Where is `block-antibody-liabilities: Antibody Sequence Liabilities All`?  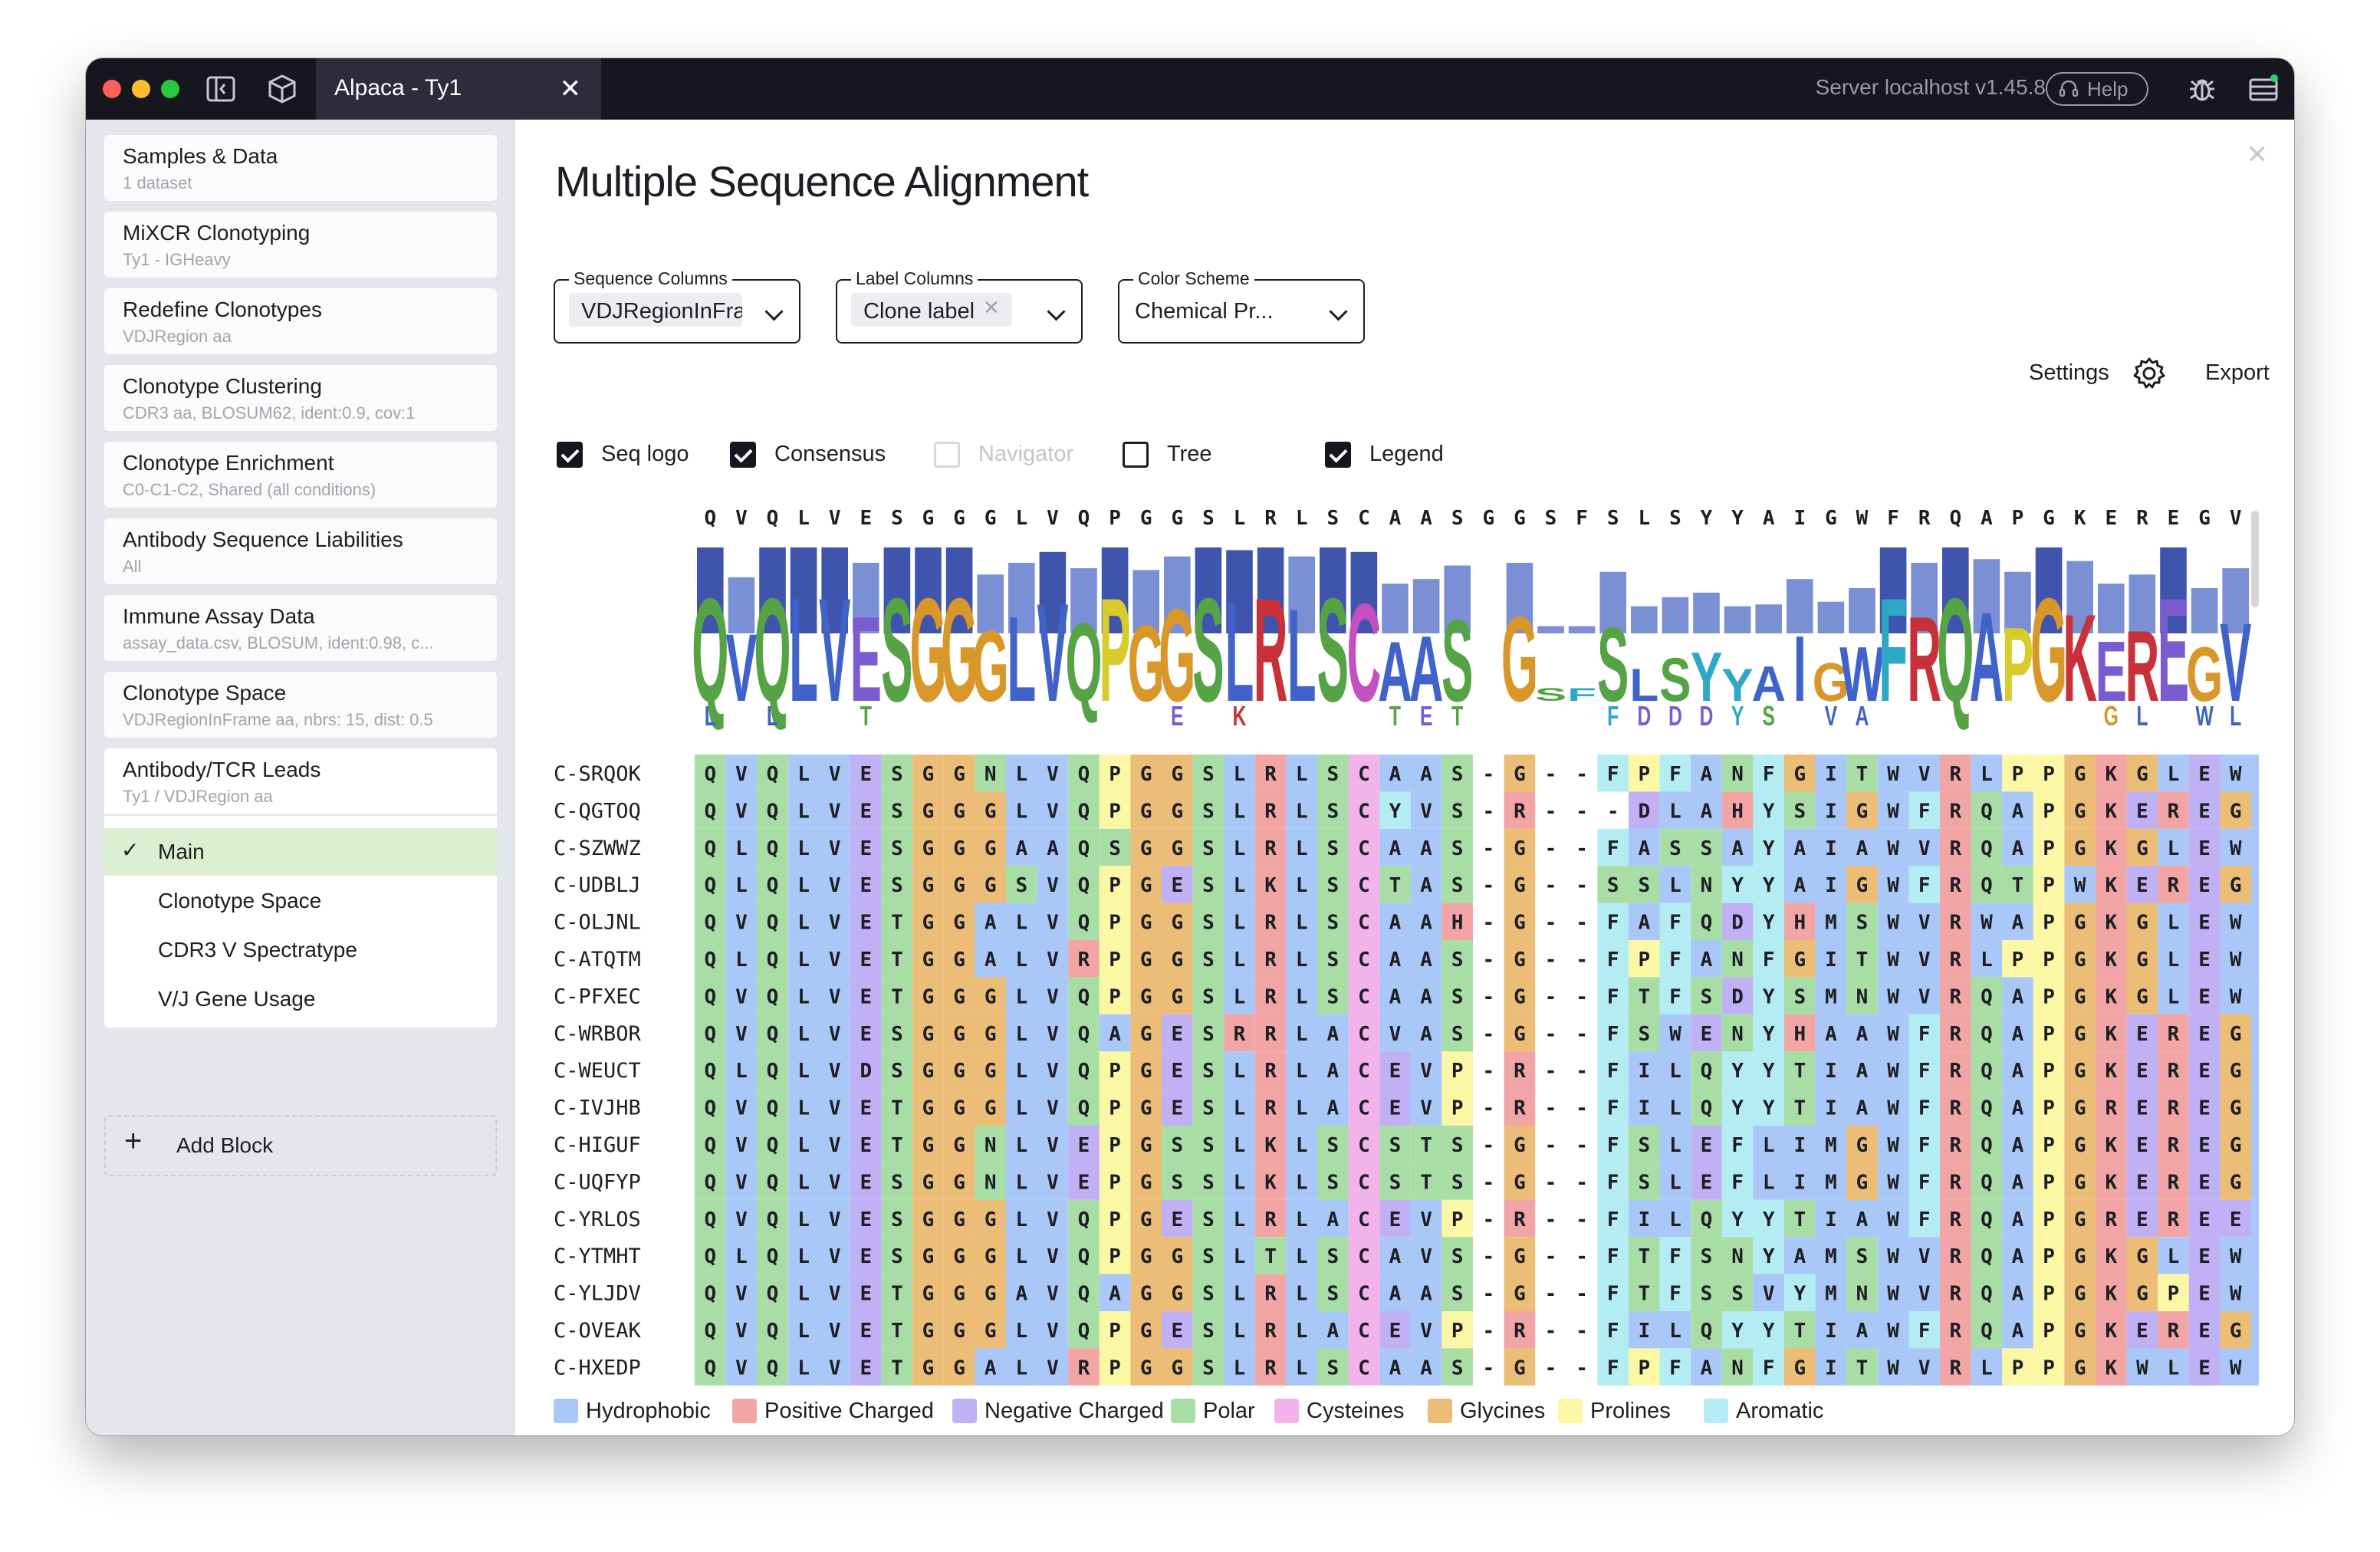
block-antibody-liabilities: Antibody Sequence Liabilities All is located at coordinates (301, 551).